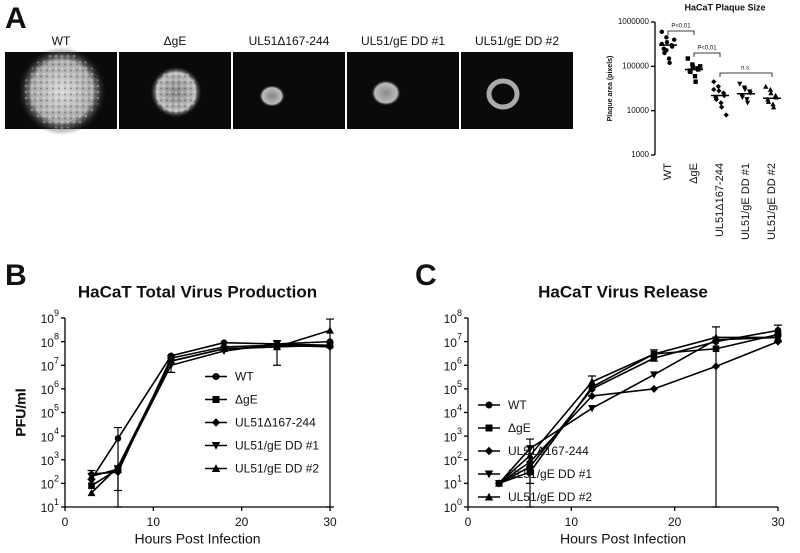 This screenshot has width=800, height=553. Describe the element at coordinates (468, 522) in the screenshot. I see `x-tick-label: 0` at that location.